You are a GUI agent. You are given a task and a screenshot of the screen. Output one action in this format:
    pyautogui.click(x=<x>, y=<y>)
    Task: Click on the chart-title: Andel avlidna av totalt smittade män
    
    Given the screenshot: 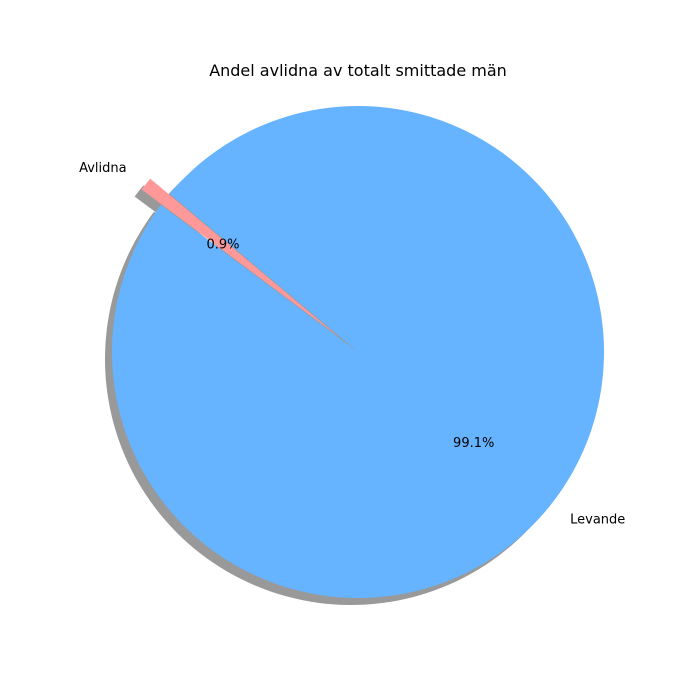 What is the action you would take?
    pyautogui.click(x=358, y=70)
    